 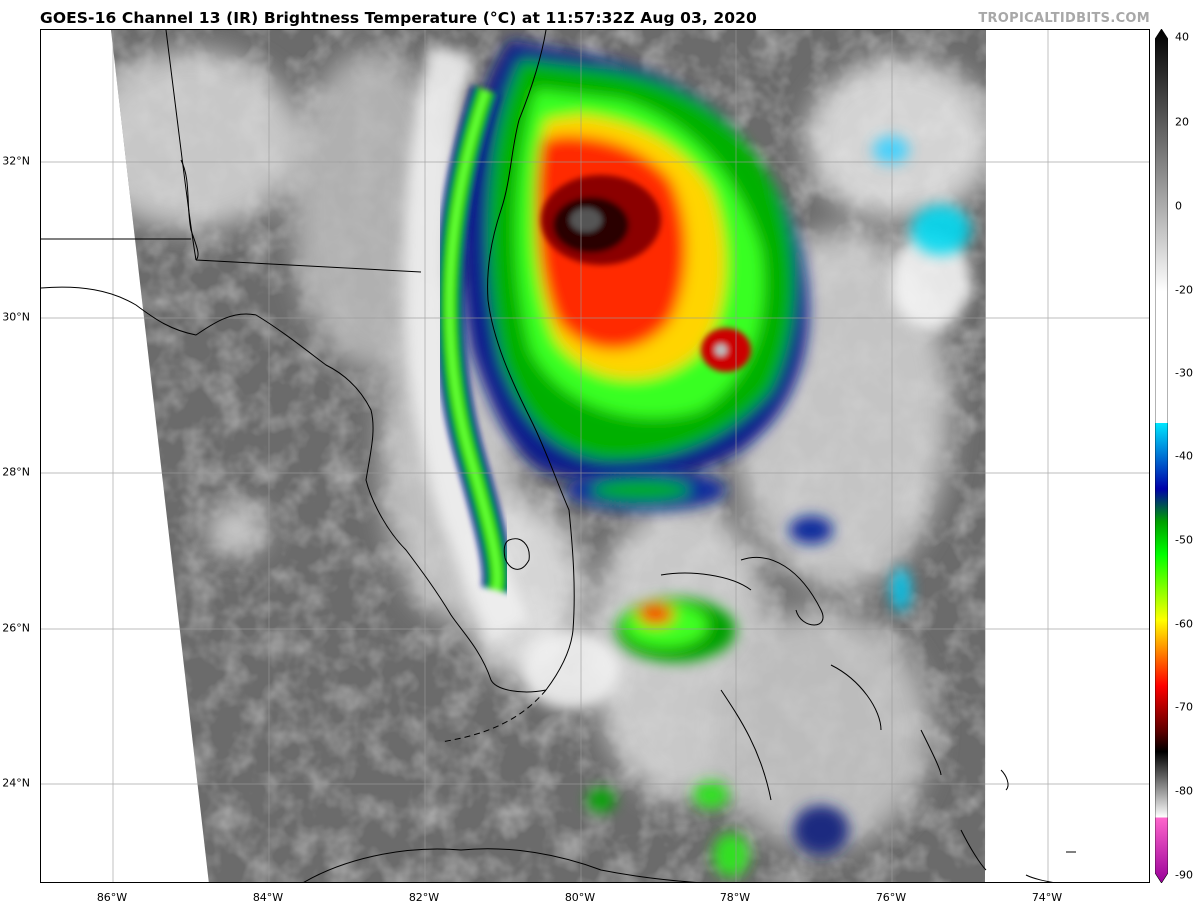 What do you see at coordinates (1161, 456) in the screenshot?
I see `colorbar` at bounding box center [1161, 456].